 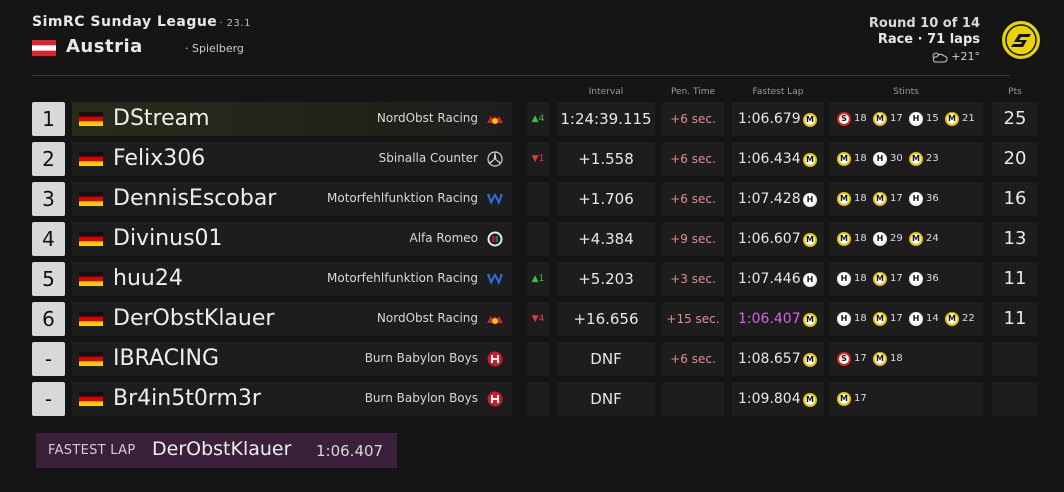 I want to click on position-box: 3, so click(x=48, y=199).